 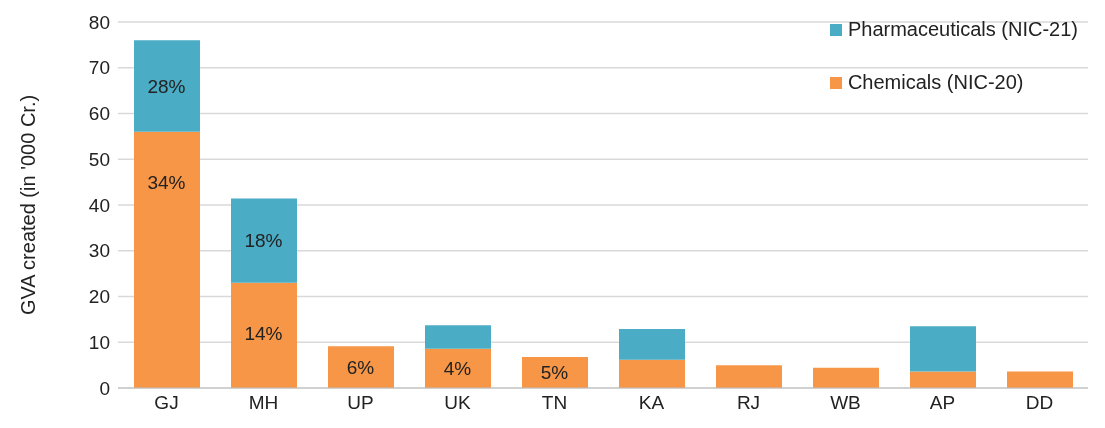 I want to click on y-tick-label: 30, so click(x=99, y=251).